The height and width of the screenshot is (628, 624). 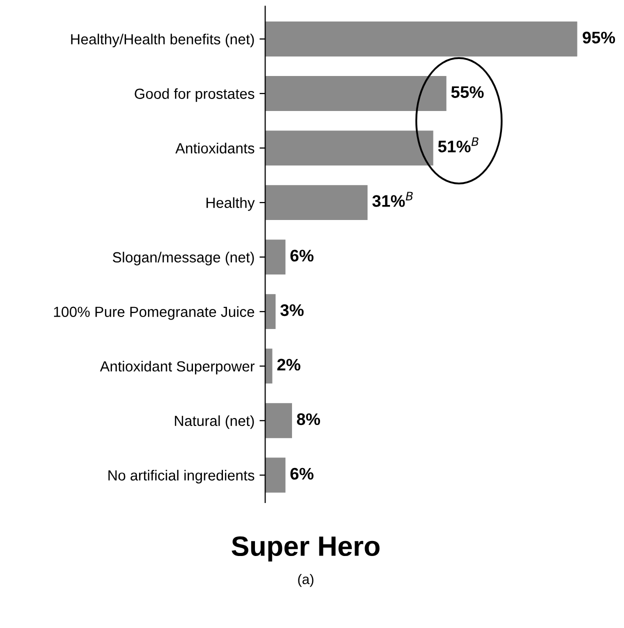 What do you see at coordinates (214, 148) in the screenshot?
I see `y-tick-label: Antioxidants` at bounding box center [214, 148].